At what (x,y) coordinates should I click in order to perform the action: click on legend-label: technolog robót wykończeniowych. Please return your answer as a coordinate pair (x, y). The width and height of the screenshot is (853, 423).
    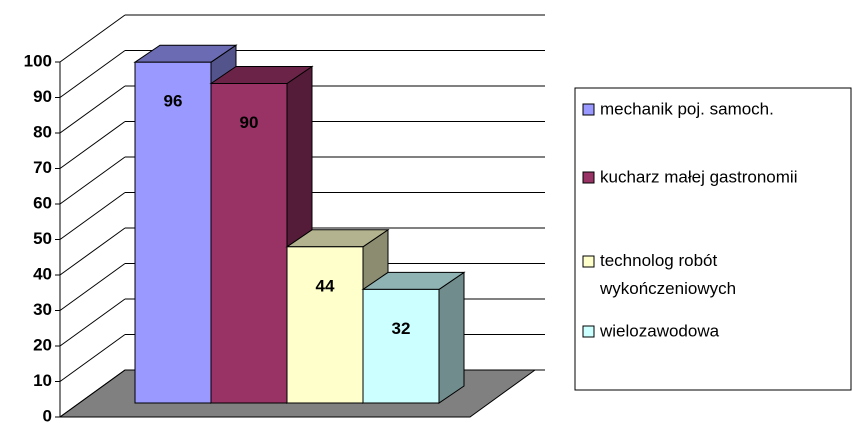
    Looking at the image, I should click on (667, 274).